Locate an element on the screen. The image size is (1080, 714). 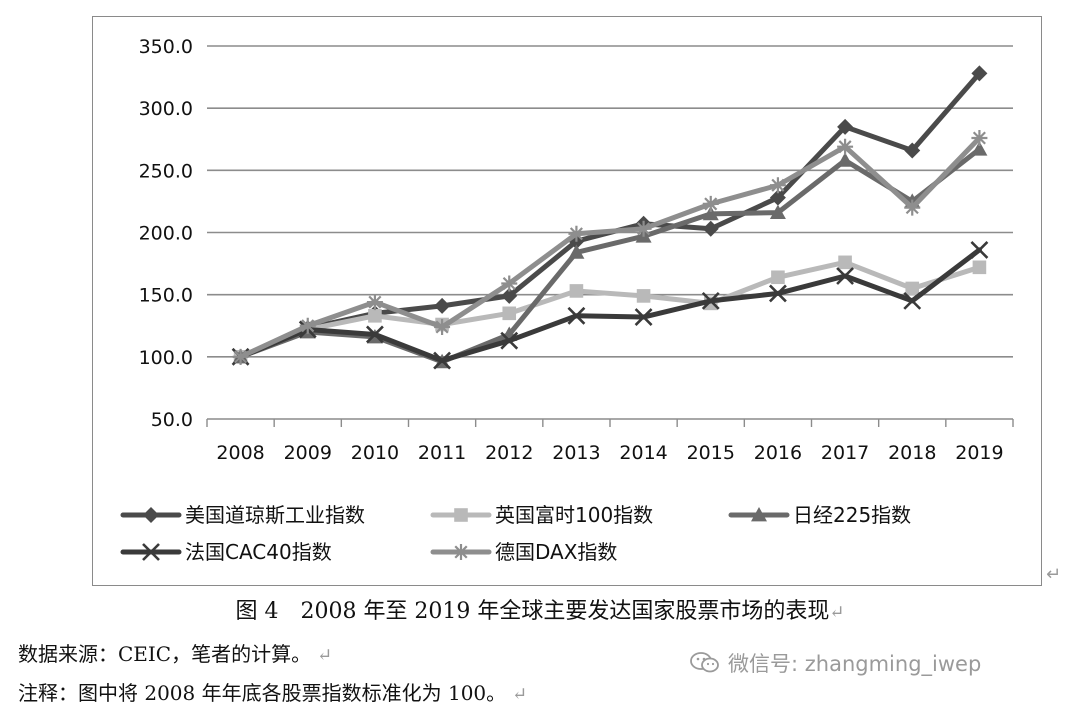
y-tick-label: 100.0 is located at coordinates (166, 358).